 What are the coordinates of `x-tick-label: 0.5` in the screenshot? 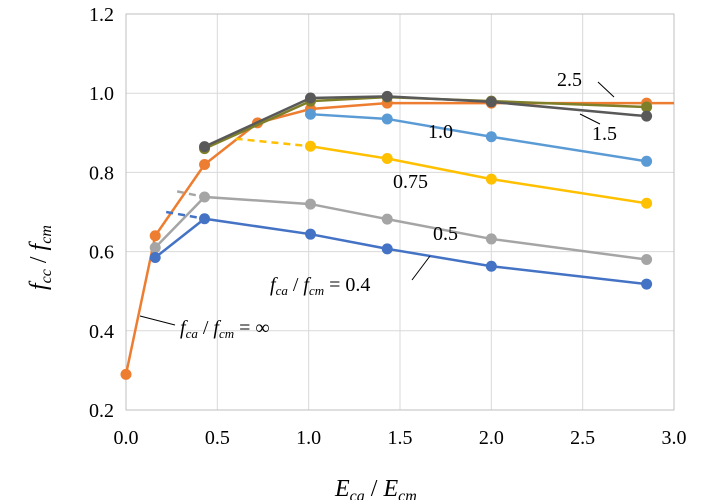 It's located at (217, 438).